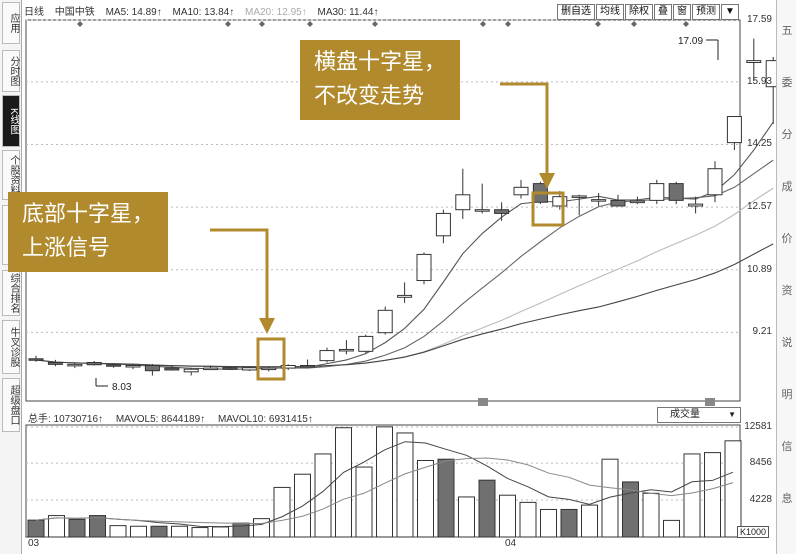  What do you see at coordinates (11, 23) in the screenshot?
I see `left-tab-0: 应用` at bounding box center [11, 23].